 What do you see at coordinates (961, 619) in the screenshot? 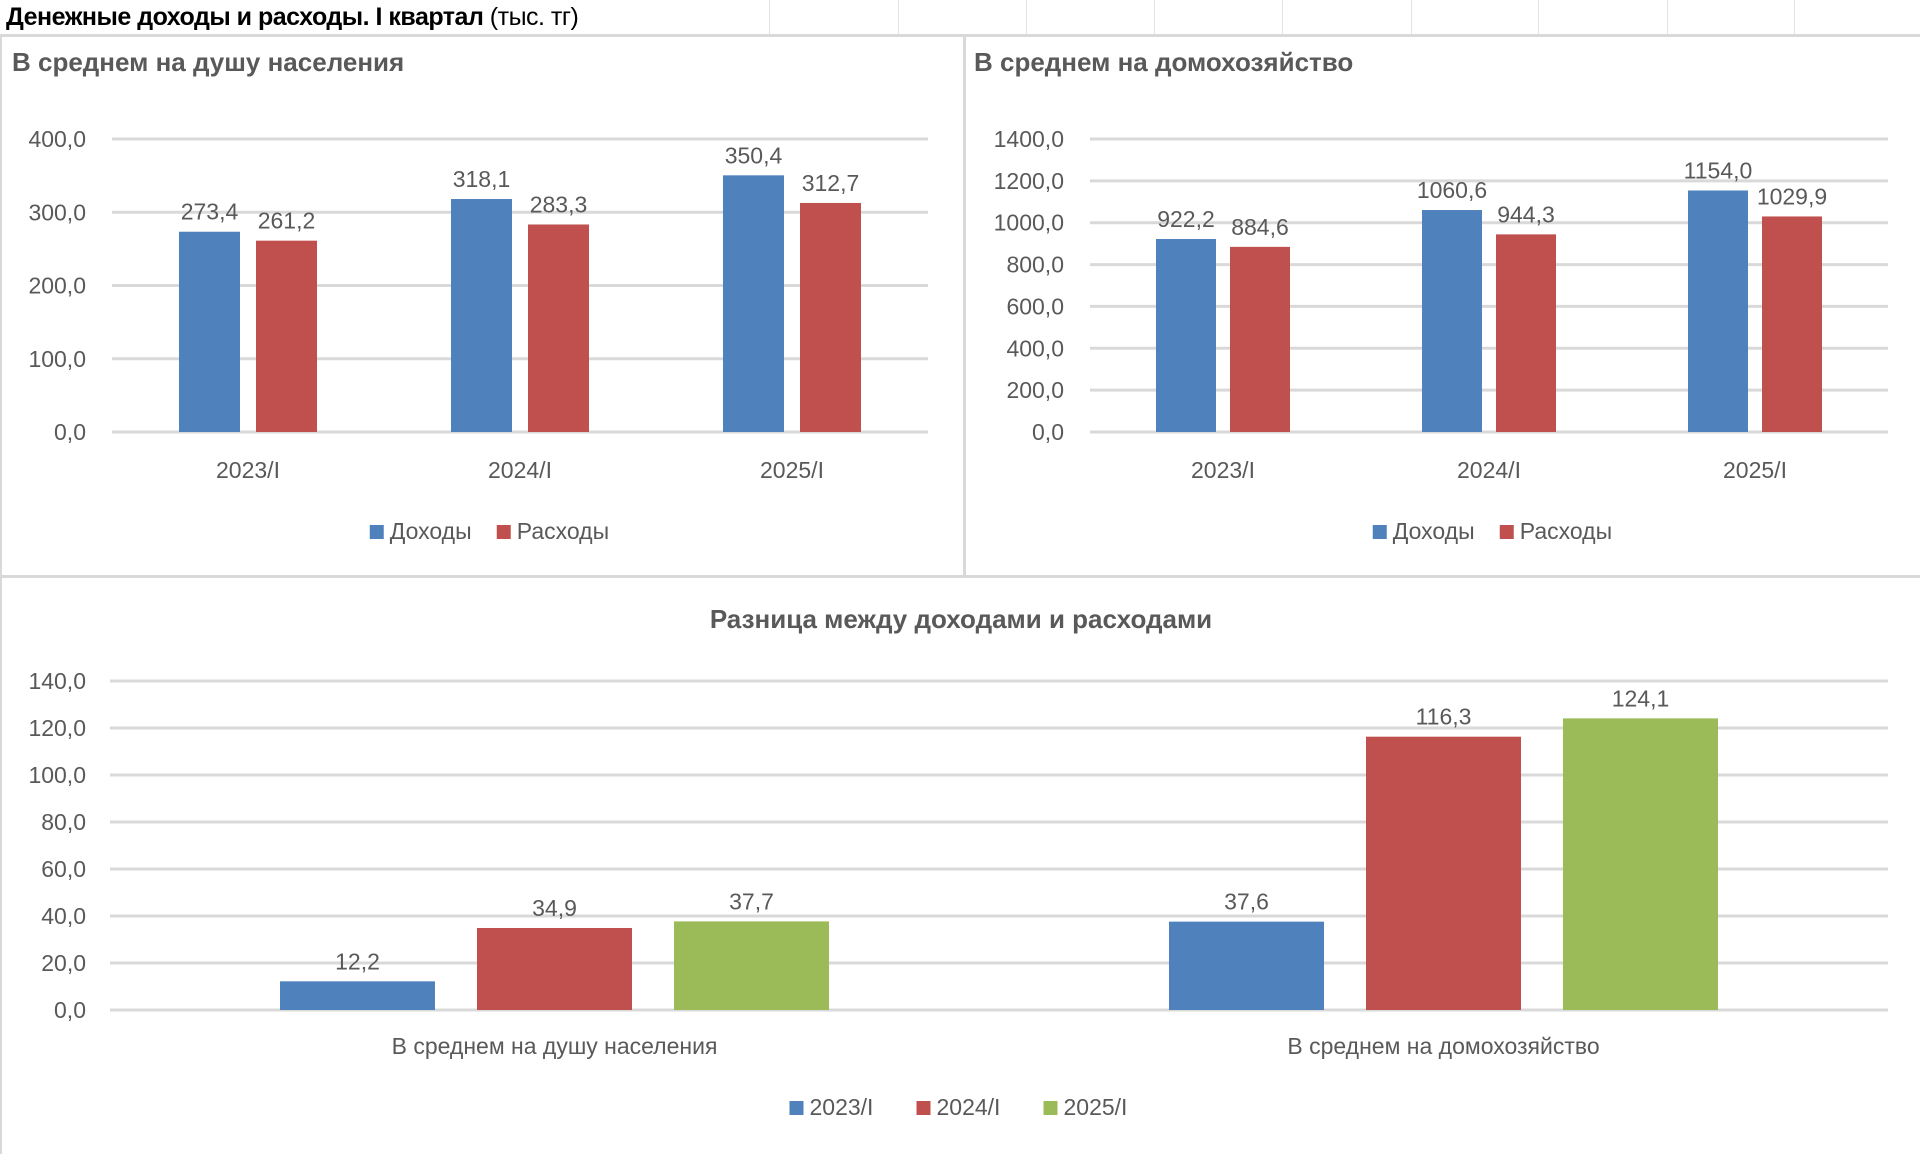
I see `chart-title: Разница между доходами и расходами` at bounding box center [961, 619].